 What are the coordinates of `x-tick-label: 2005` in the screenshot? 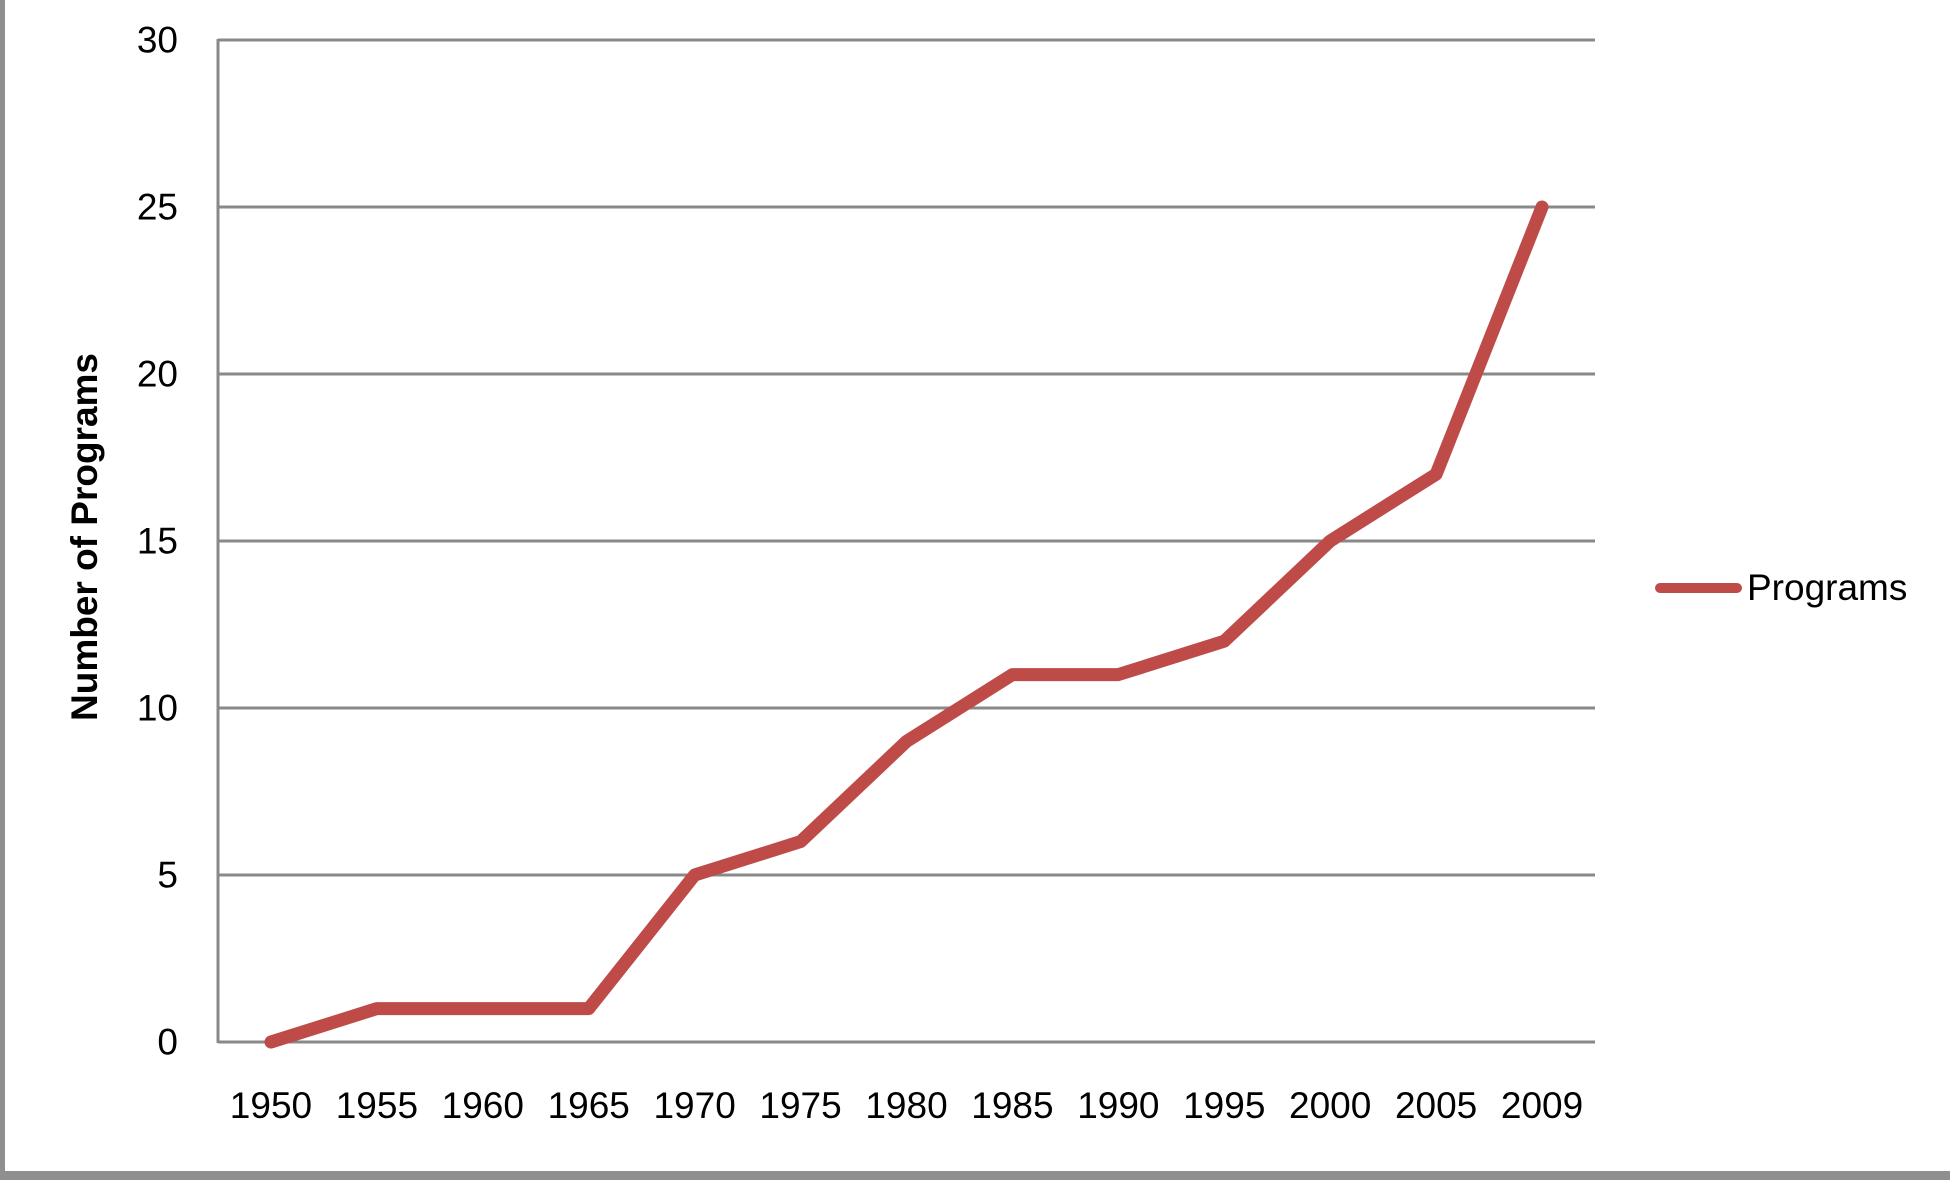 It's located at (1436, 1105).